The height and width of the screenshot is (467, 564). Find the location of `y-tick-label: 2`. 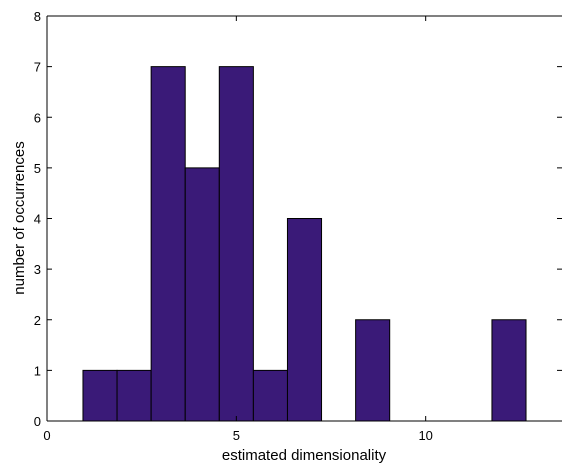

y-tick-label: 2 is located at coordinates (37, 320).